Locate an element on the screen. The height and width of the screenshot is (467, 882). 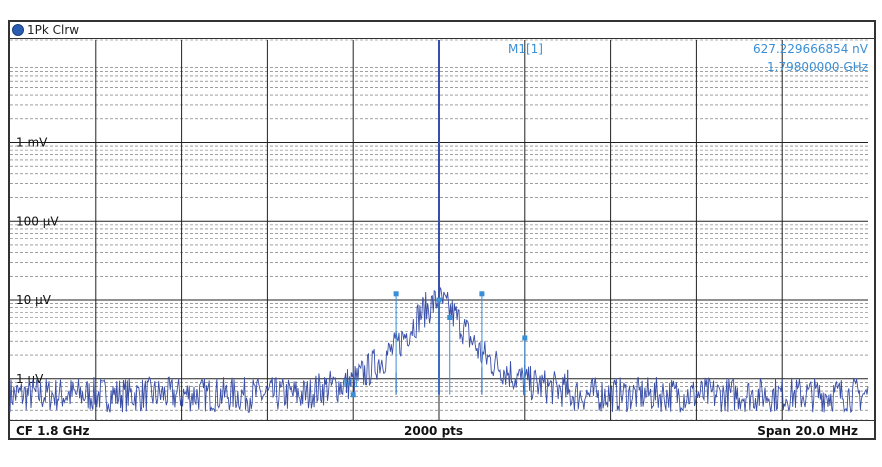
center-frequency-label: CF 1.8 GHz is located at coordinates (53, 431).